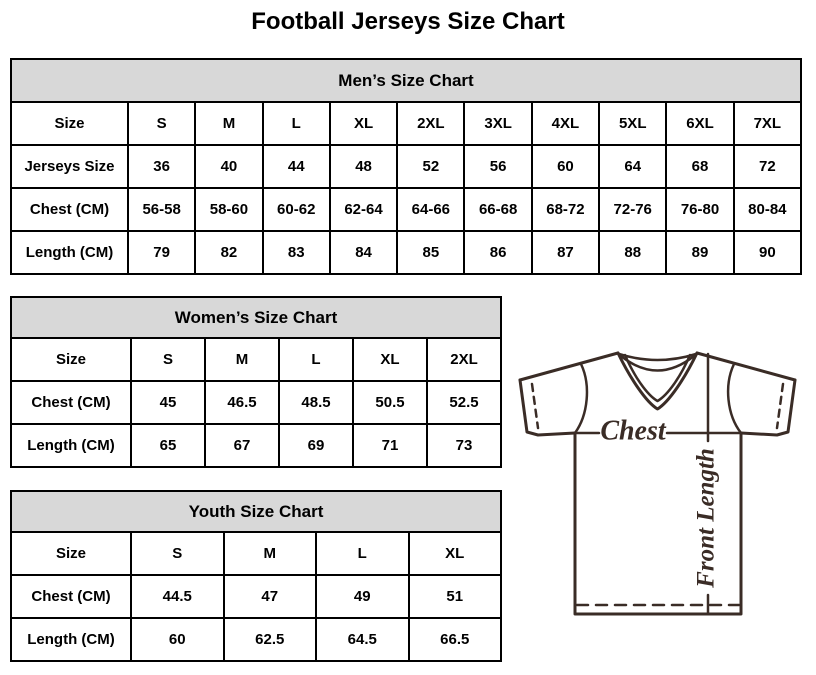  What do you see at coordinates (633, 123) in the screenshot?
I see `column-header-cell: 5XL` at bounding box center [633, 123].